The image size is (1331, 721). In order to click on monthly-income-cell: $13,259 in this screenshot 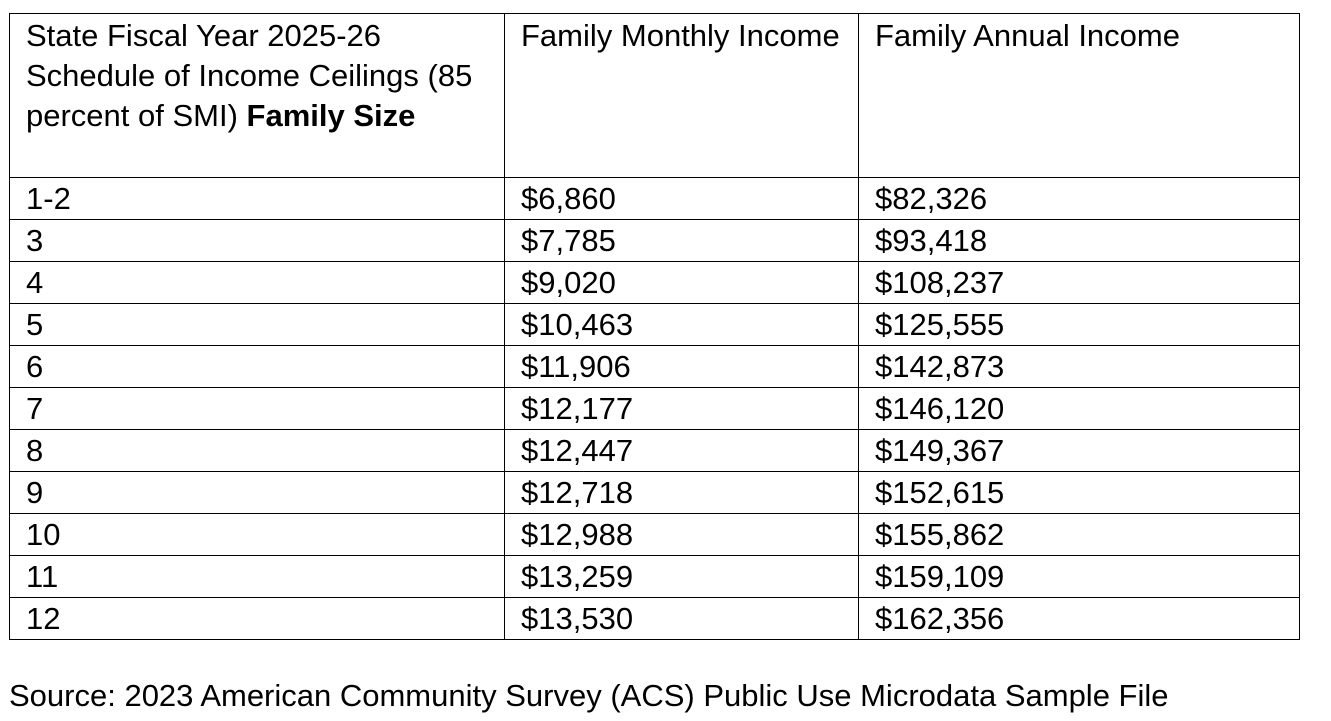, I will do `click(681, 576)`.